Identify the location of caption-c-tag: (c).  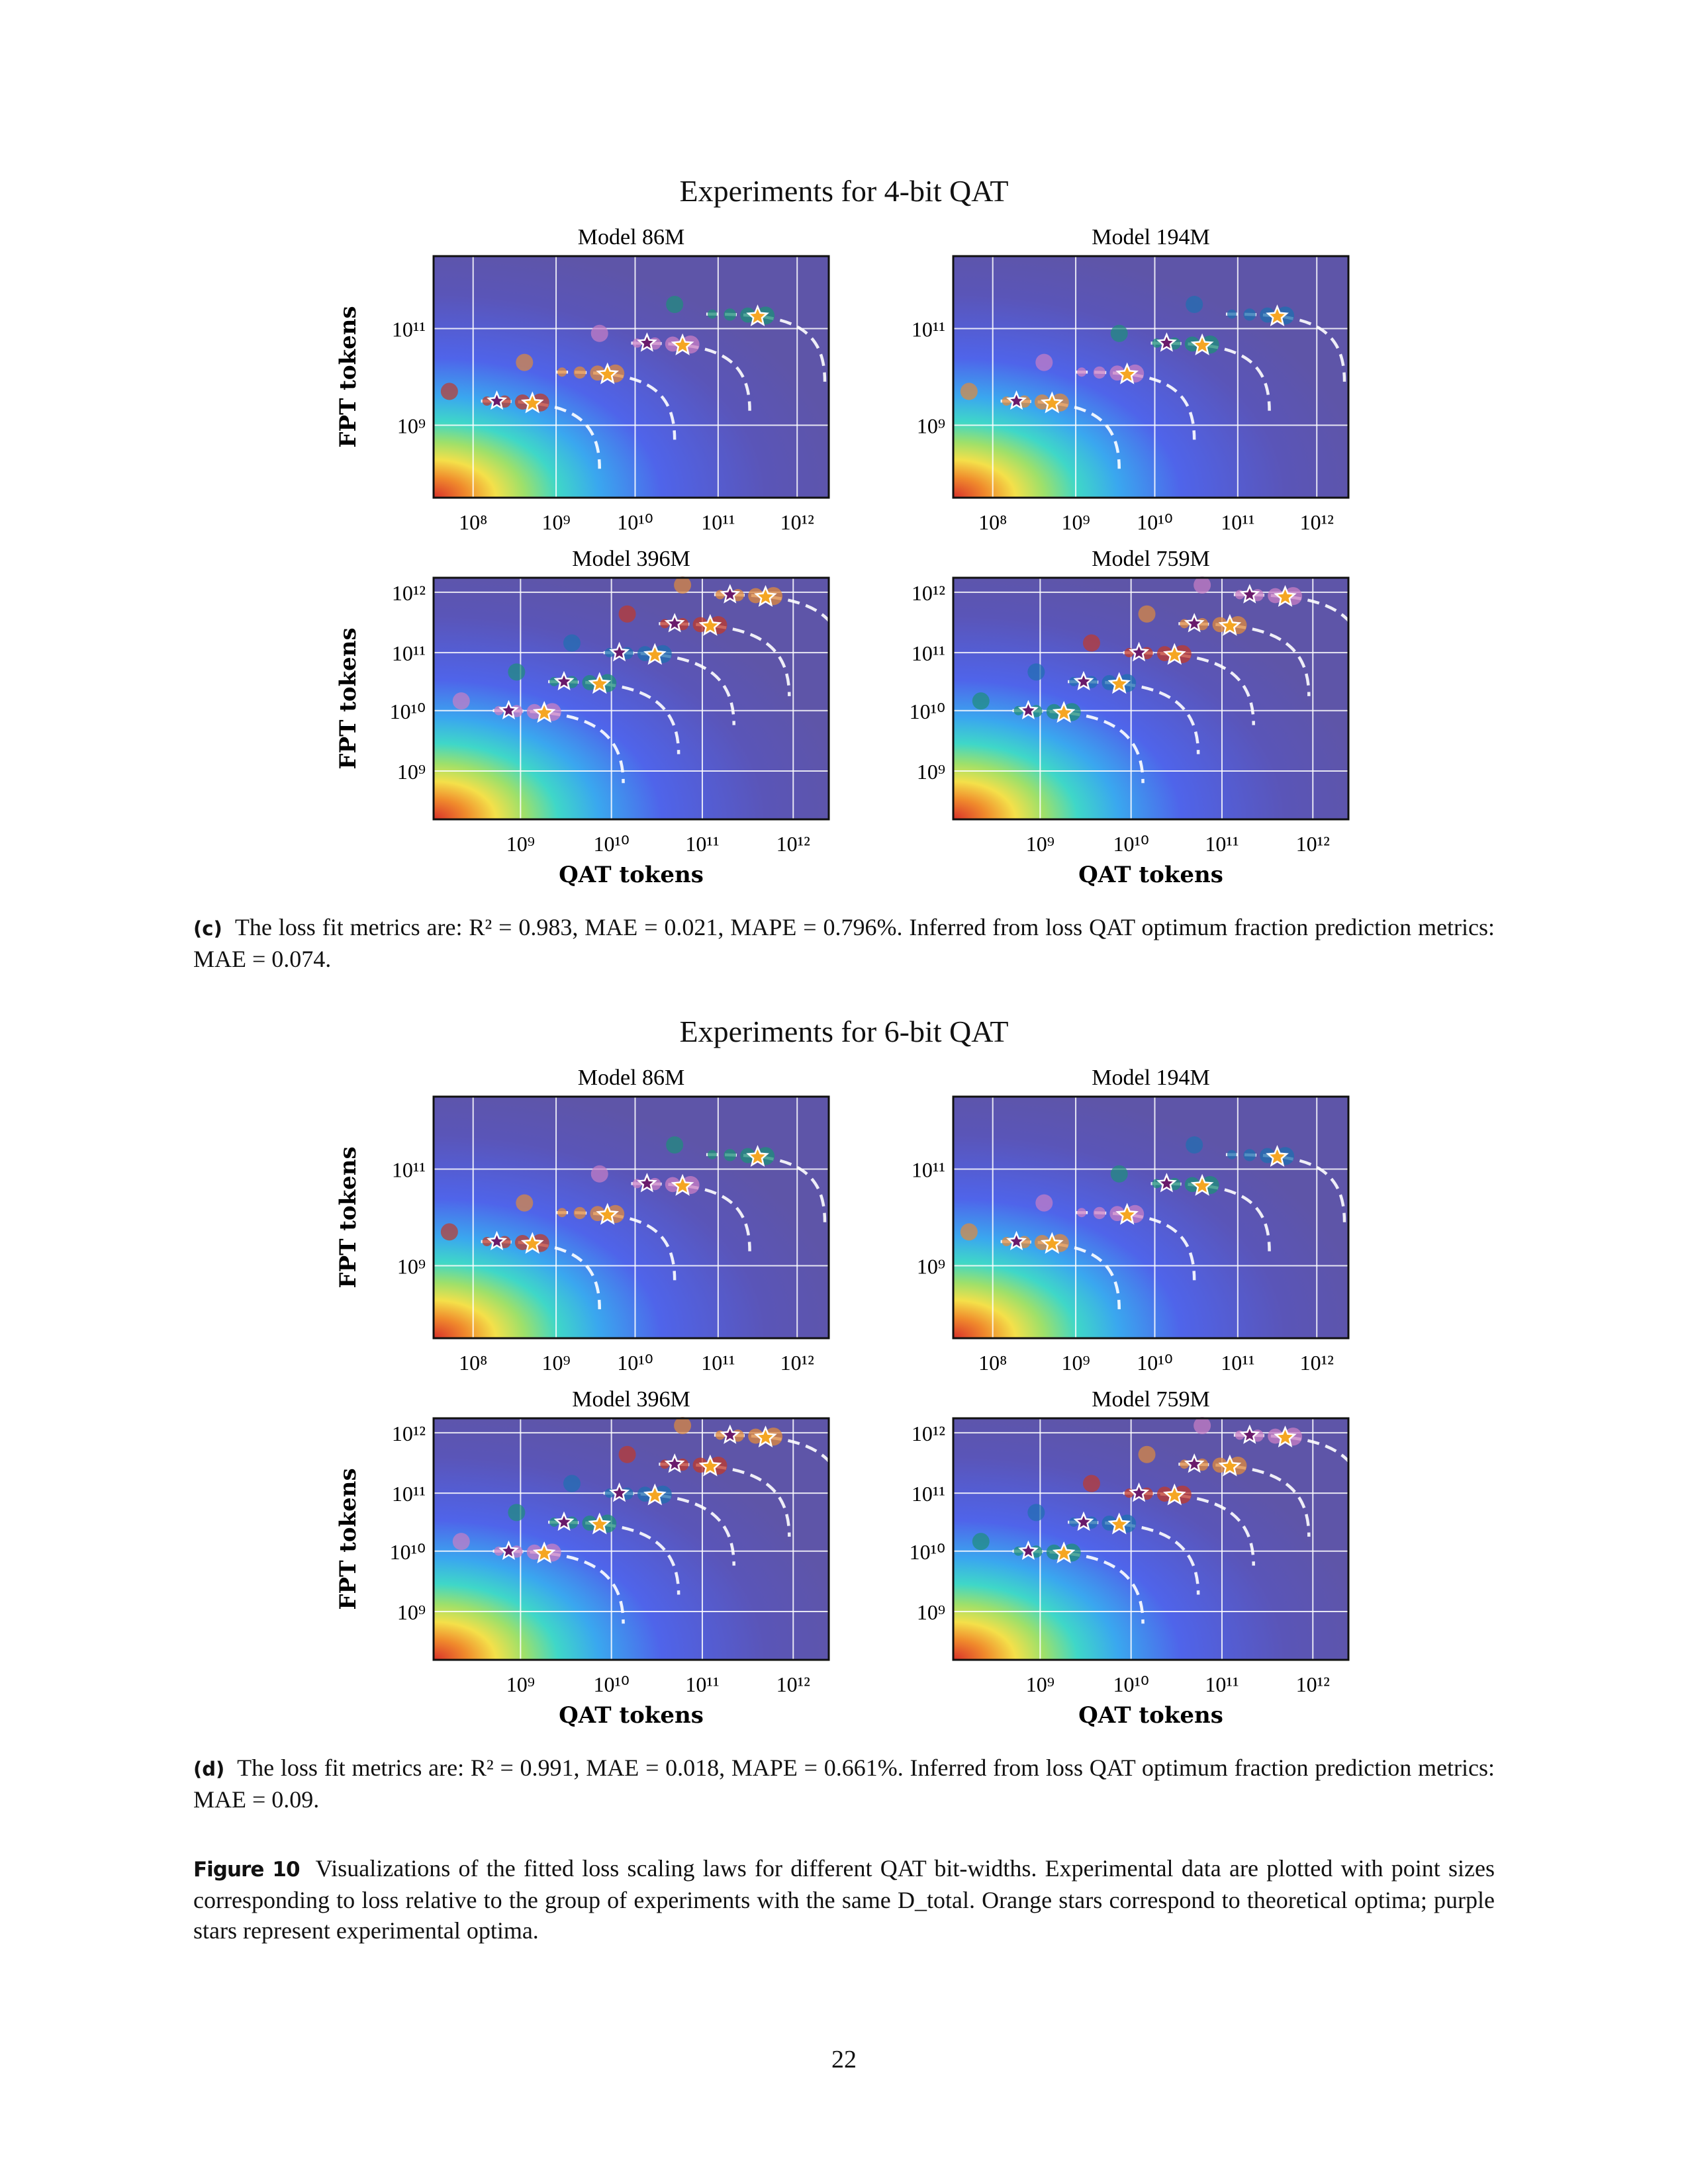
(207, 929).